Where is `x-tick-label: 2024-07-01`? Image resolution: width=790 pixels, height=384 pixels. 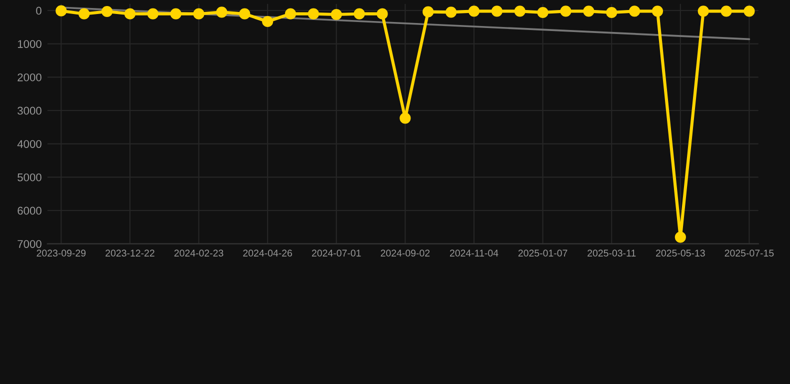
x-tick-label: 2024-07-01 is located at coordinates (336, 253).